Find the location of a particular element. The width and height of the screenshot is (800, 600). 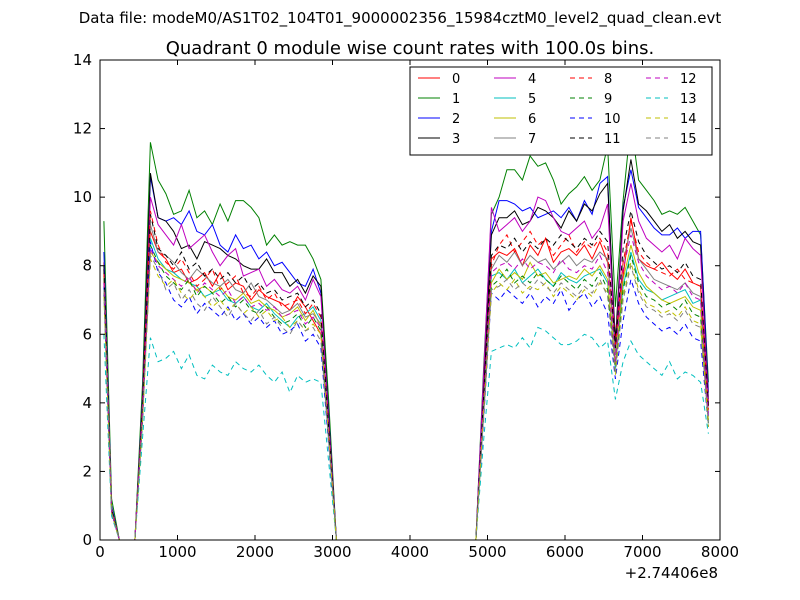

legend-label-8: 8 is located at coordinates (608, 79).